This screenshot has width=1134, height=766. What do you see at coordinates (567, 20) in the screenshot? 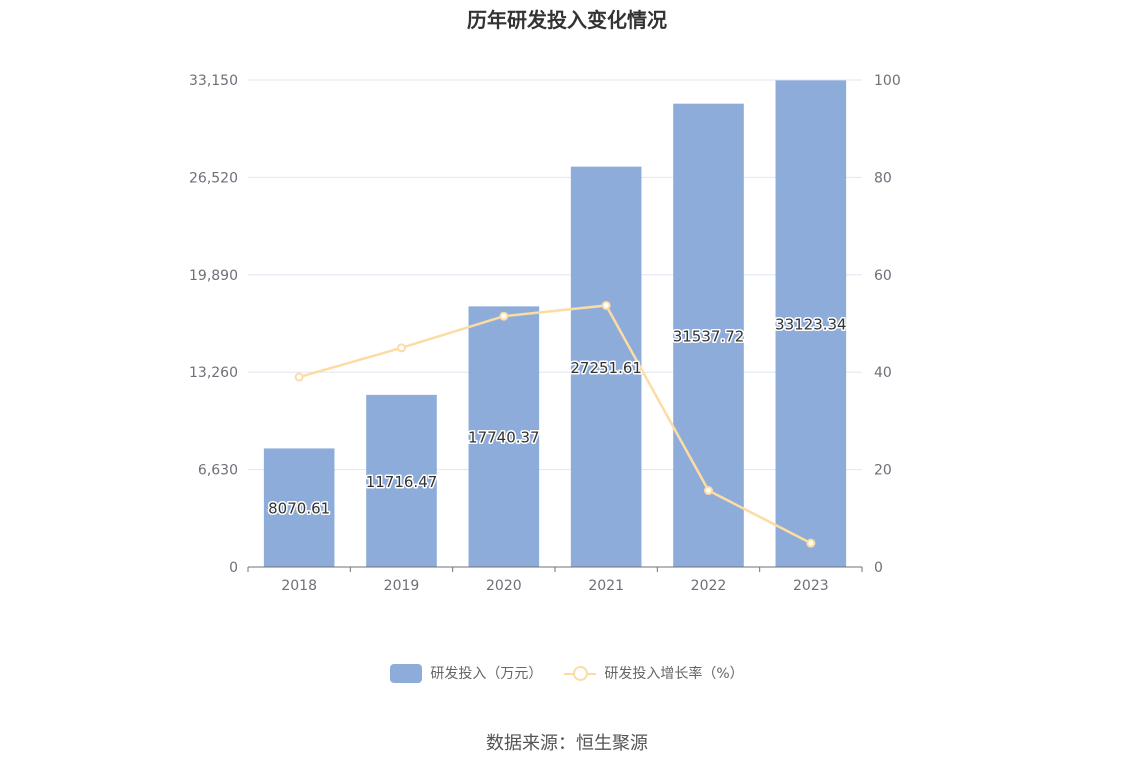
I see `chart-title: 历年研发投入变化情况` at bounding box center [567, 20].